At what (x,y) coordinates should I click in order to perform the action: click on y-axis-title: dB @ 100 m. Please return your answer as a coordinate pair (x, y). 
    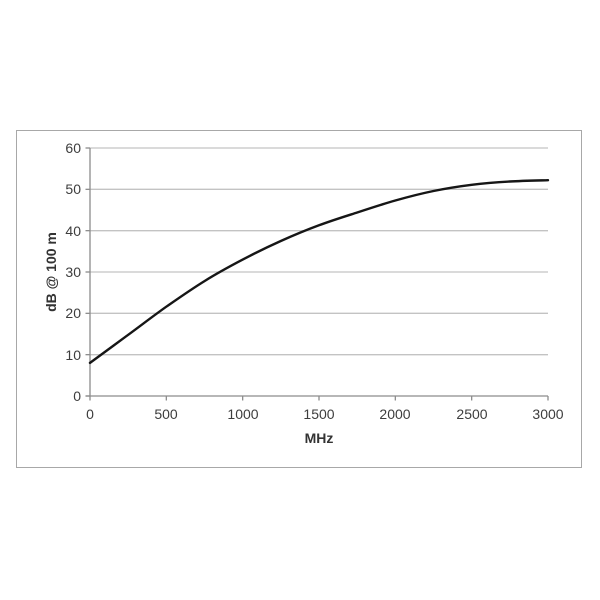
    Looking at the image, I should click on (51, 272).